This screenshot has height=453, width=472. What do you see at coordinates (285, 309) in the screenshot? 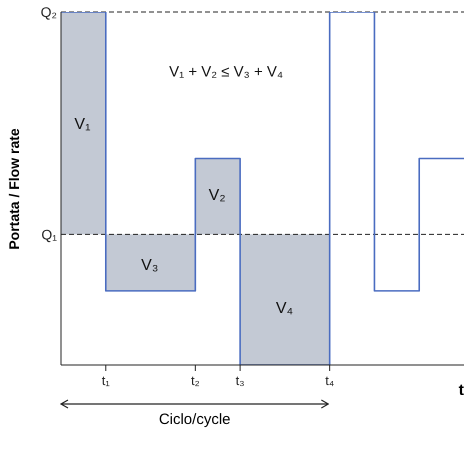
I see `annotation: V₄` at bounding box center [285, 309].